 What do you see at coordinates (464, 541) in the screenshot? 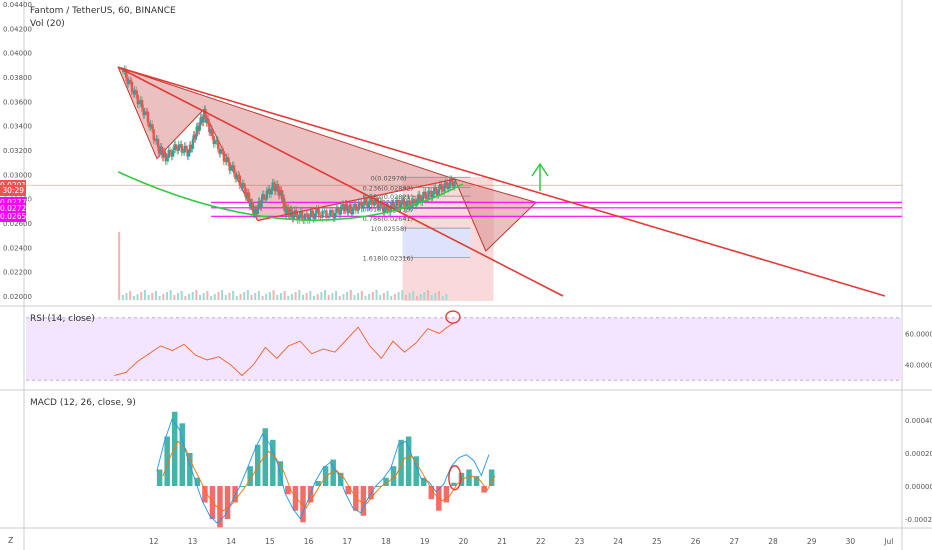
I see `time-tick-label: 20` at bounding box center [464, 541].